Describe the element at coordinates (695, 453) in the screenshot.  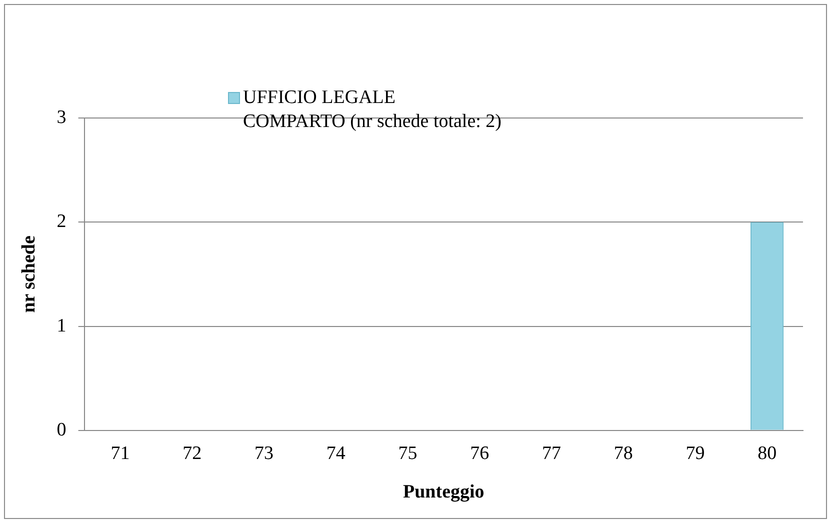
I see `x-tick-label: 79` at that location.